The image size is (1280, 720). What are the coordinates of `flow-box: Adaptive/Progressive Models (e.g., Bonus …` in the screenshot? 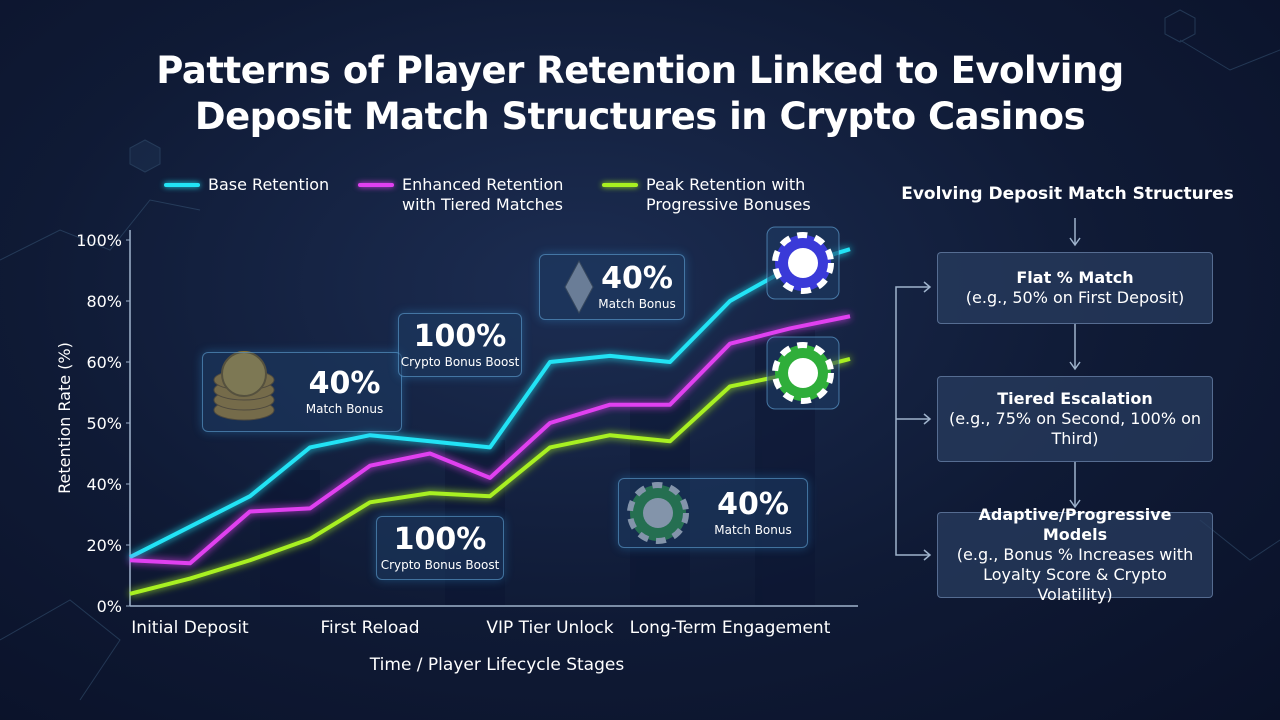 It's located at (1075, 554).